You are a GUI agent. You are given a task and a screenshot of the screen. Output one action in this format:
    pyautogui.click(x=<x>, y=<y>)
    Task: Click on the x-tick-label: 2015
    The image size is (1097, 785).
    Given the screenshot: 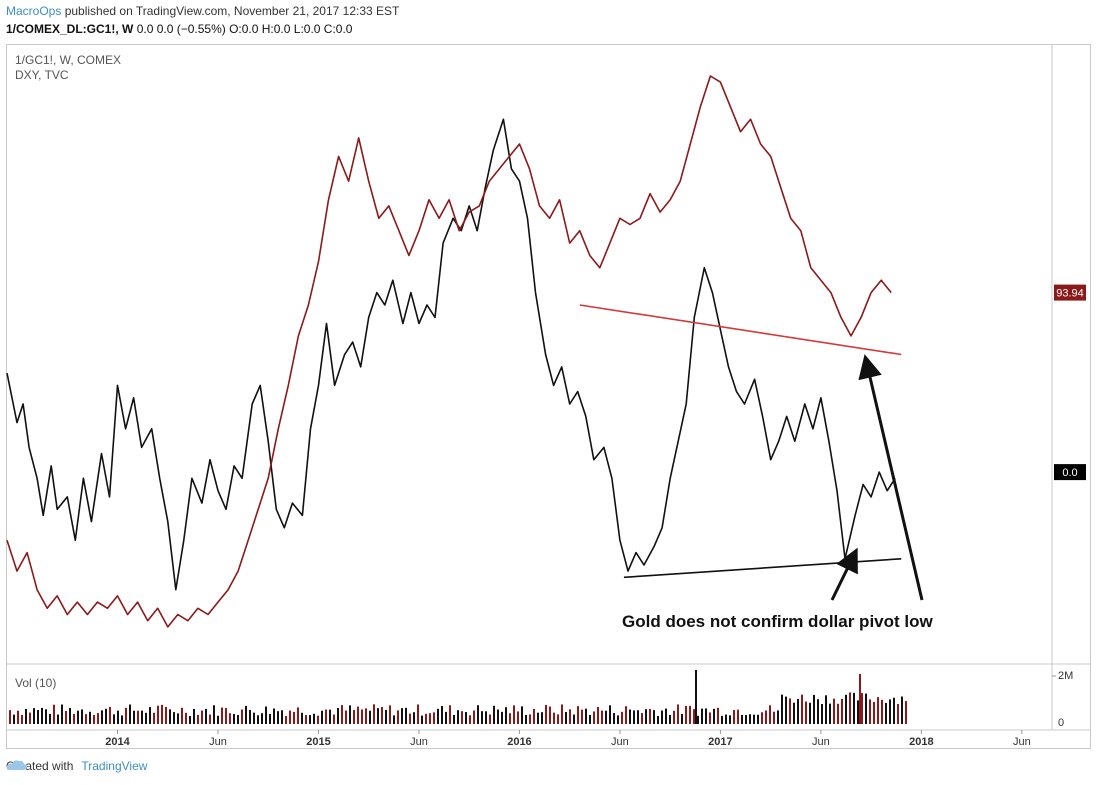 What is the action you would take?
    pyautogui.click(x=318, y=742)
    